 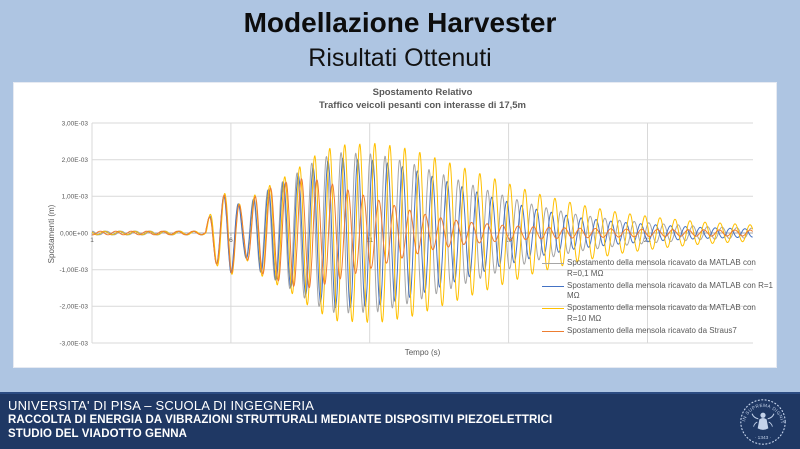 I want to click on y-tick-label: 2,00E-03, so click(x=75, y=160).